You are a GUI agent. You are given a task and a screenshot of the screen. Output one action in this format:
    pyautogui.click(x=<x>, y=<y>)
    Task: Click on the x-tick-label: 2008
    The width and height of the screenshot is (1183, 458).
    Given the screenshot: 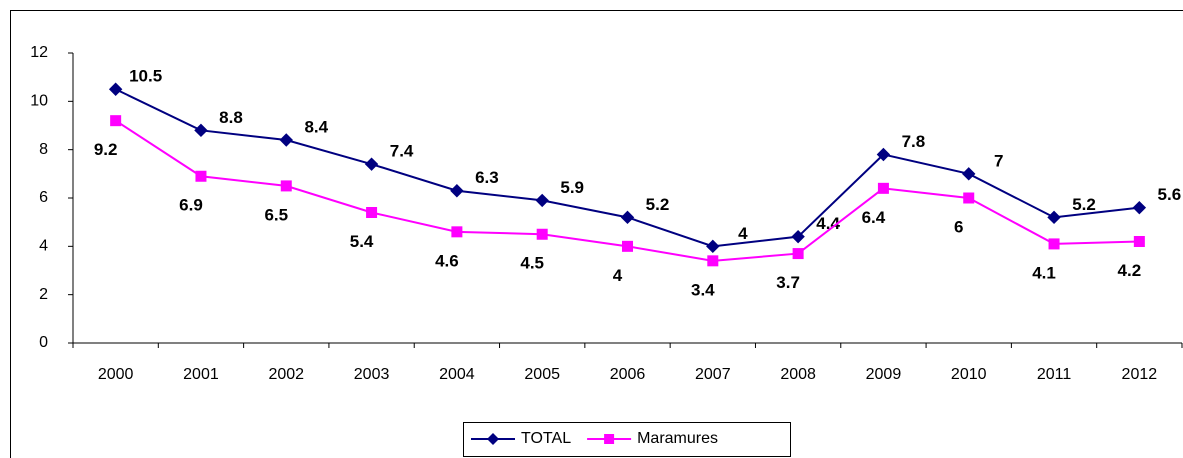 What is the action you would take?
    pyautogui.click(x=798, y=374)
    